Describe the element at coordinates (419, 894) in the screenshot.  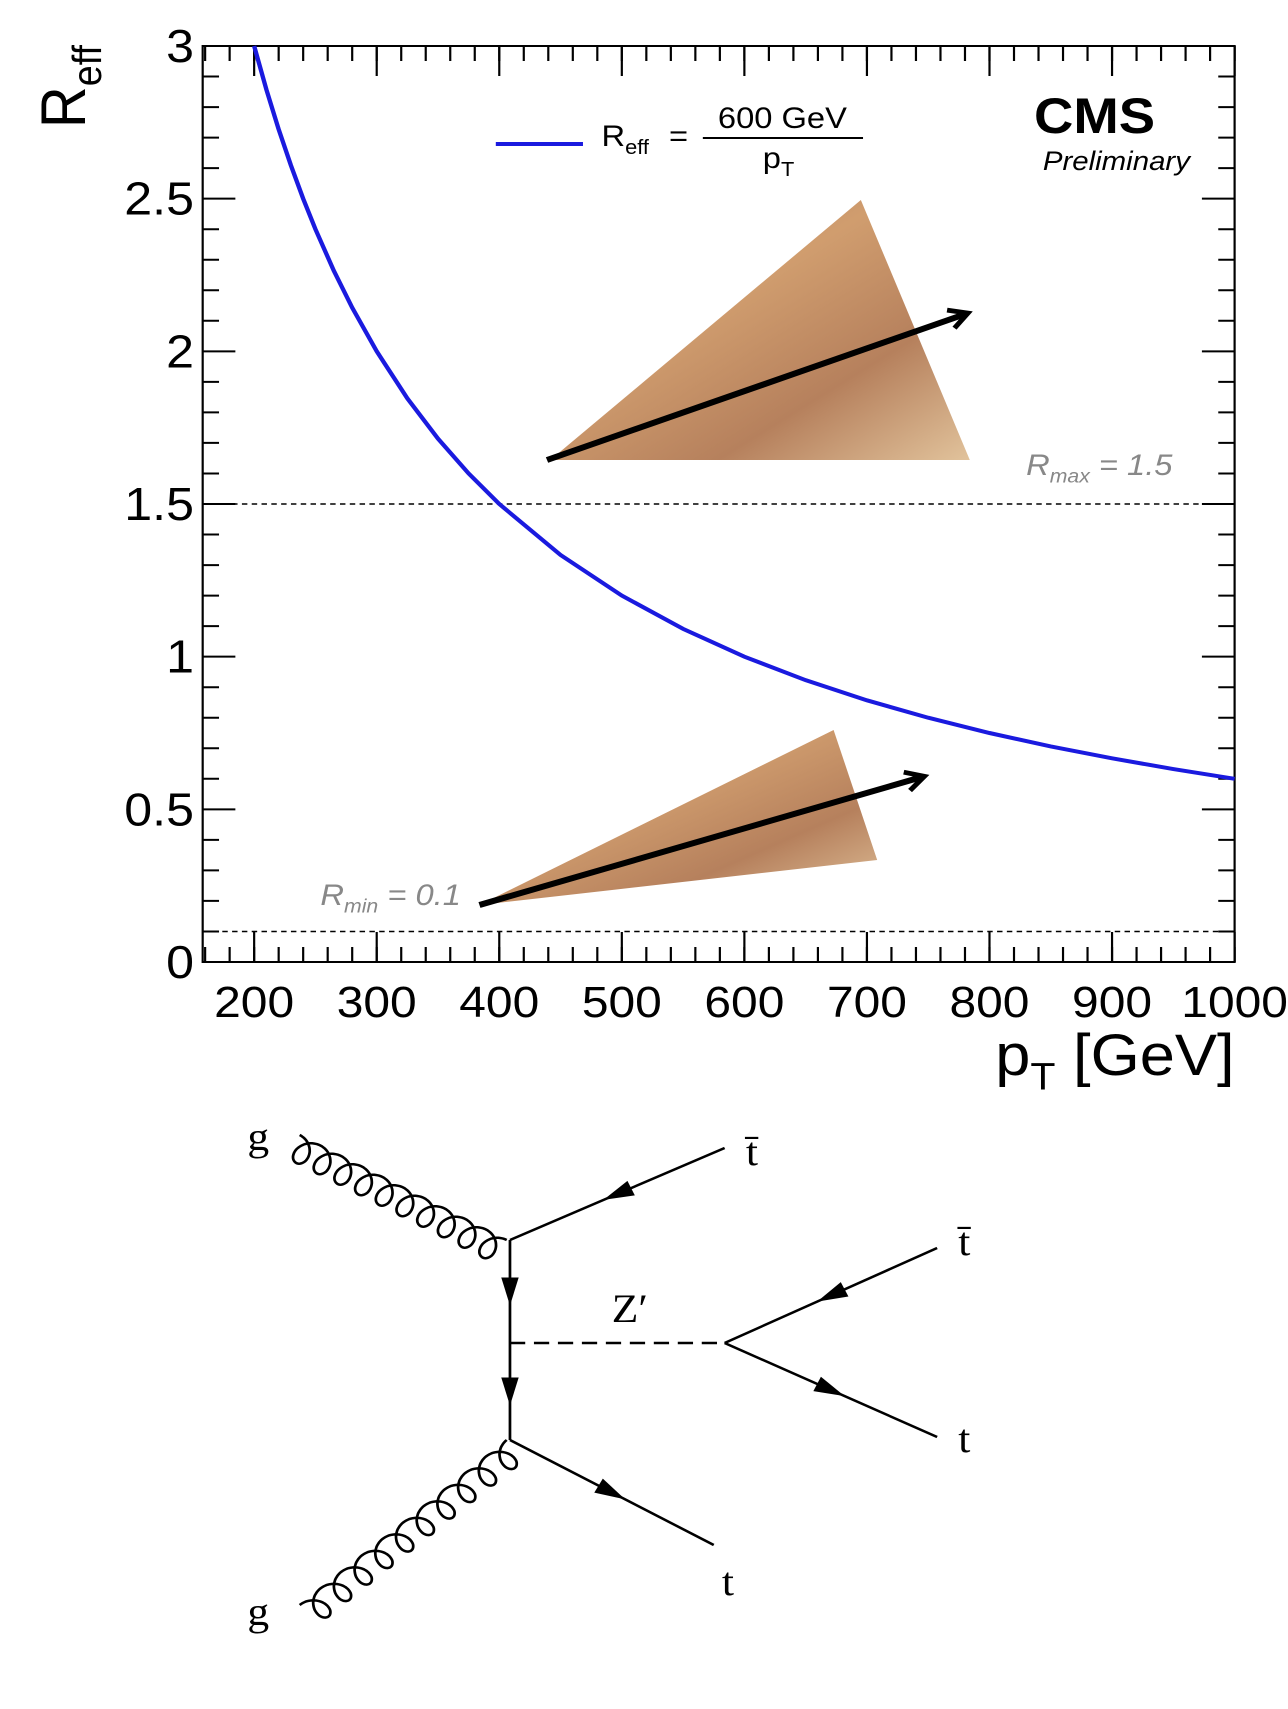
I see `rmin-label-rest: = 0.1` at that location.